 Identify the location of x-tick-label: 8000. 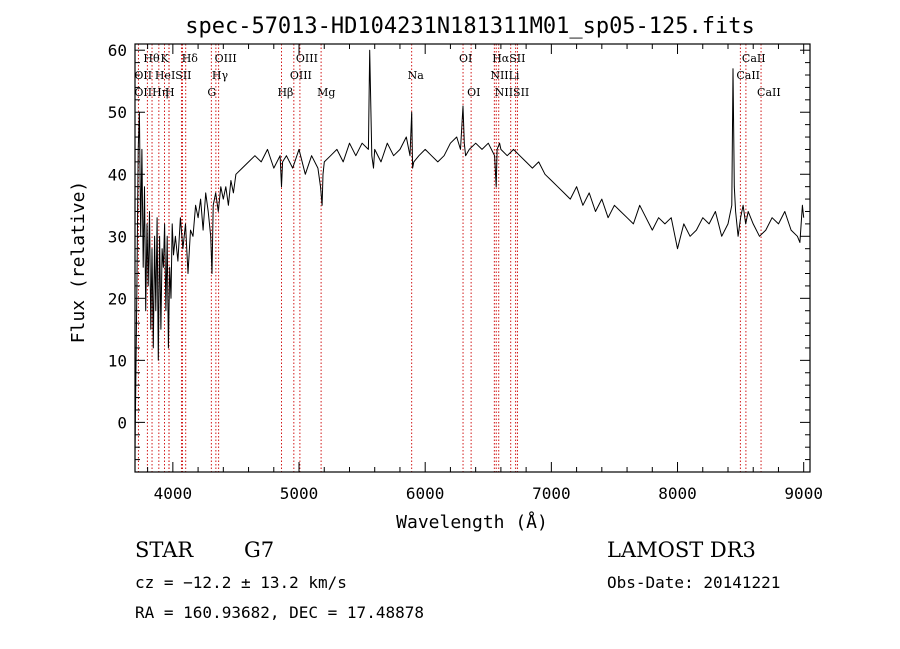
(677, 493).